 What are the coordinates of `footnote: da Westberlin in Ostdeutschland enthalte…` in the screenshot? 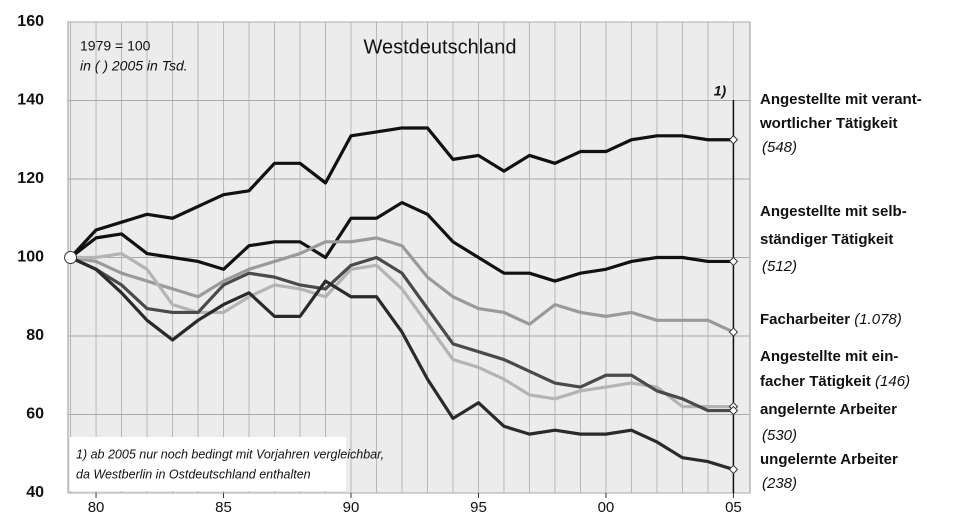 It's located at (193, 474).